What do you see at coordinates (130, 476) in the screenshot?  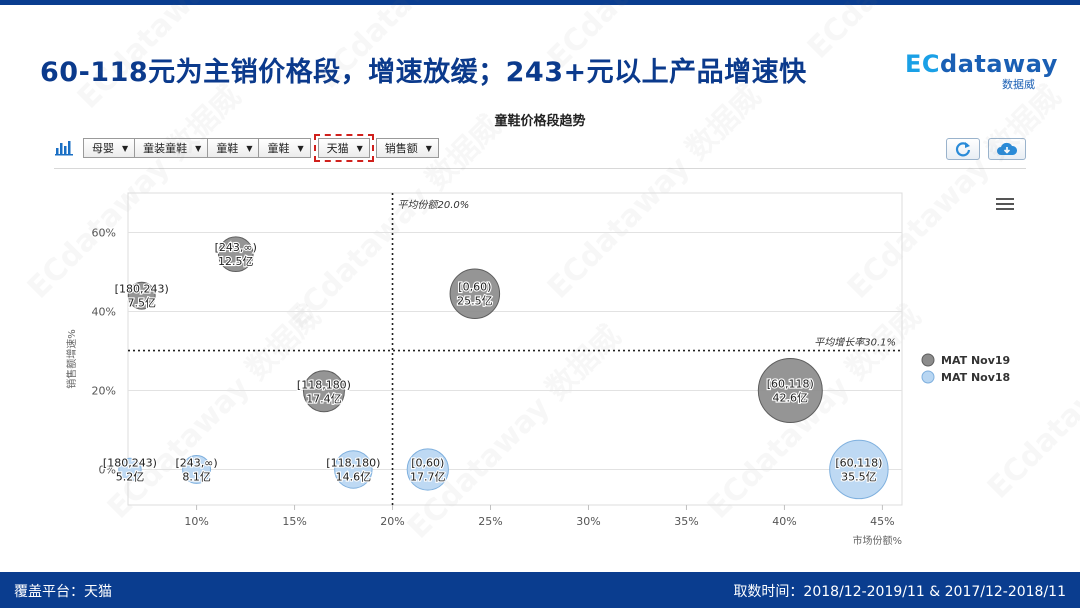 I see `bubble-amount-label: 5.2亿` at bounding box center [130, 476].